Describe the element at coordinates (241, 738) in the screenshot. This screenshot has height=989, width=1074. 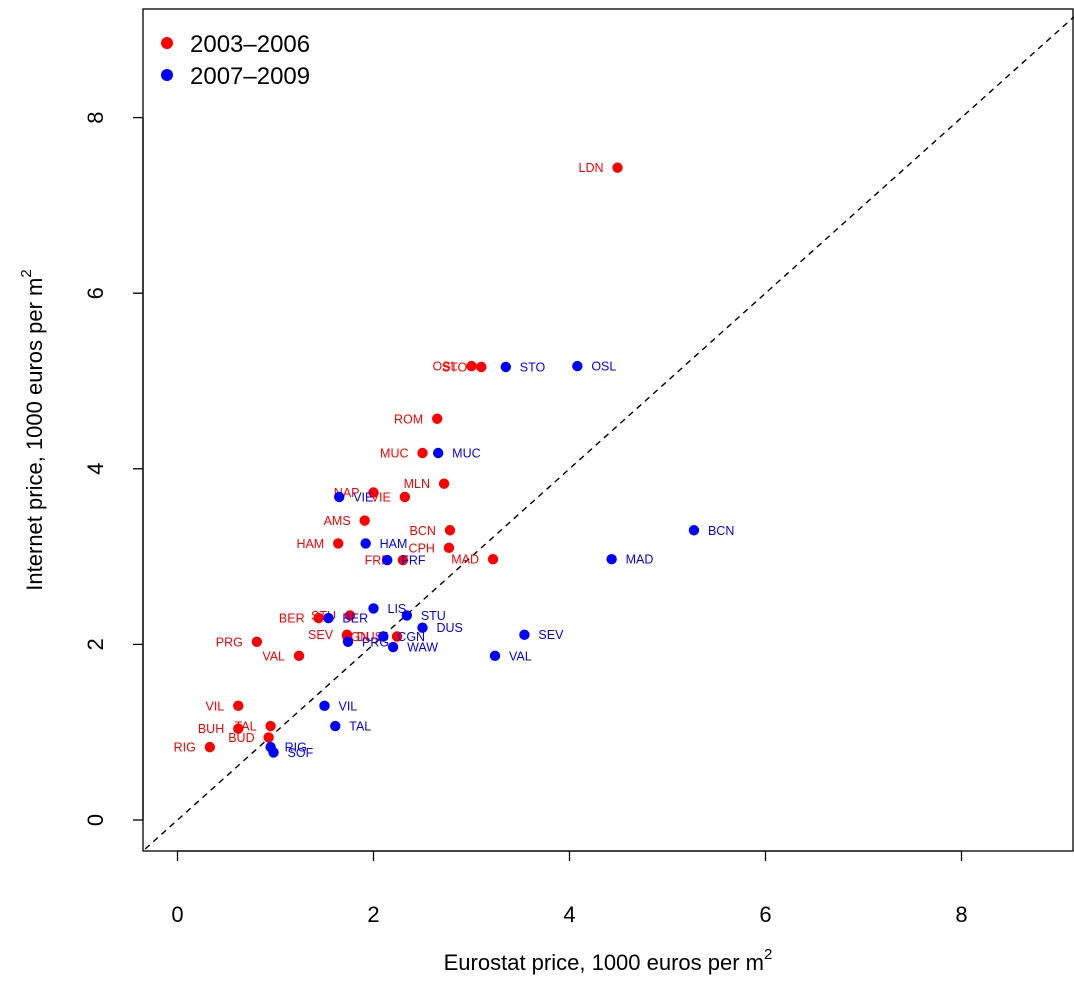
I see `data-point-label: BUD` at that location.